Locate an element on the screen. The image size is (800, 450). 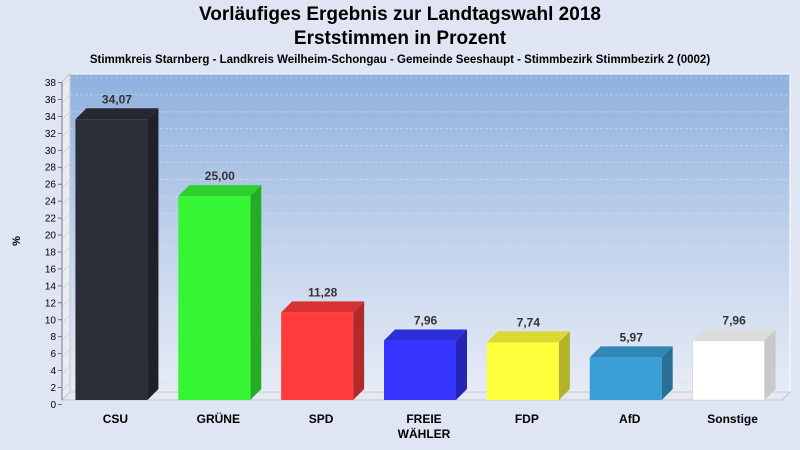
data-label: 25,00 is located at coordinates (220, 176).